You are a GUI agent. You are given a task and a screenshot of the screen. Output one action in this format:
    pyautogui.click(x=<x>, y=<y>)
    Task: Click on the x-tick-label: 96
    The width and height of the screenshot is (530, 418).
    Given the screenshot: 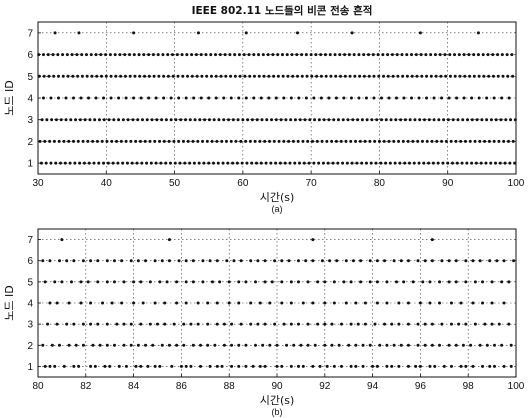 What is the action you would take?
    pyautogui.click(x=421, y=386)
    